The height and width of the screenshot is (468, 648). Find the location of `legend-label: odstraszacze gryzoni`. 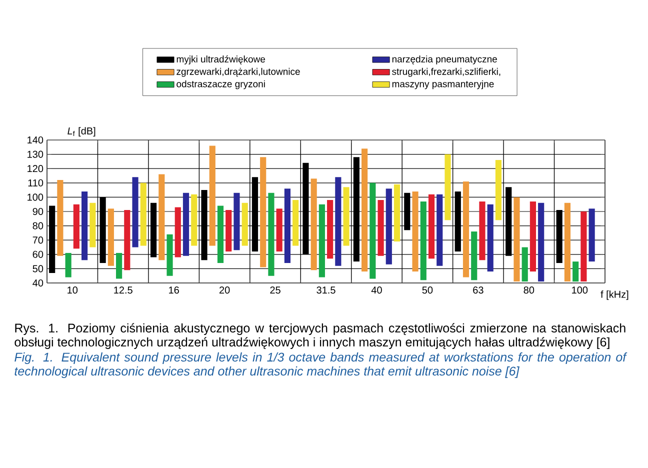

legend-label: odstraszacze gryzoni is located at coordinates (220, 85).